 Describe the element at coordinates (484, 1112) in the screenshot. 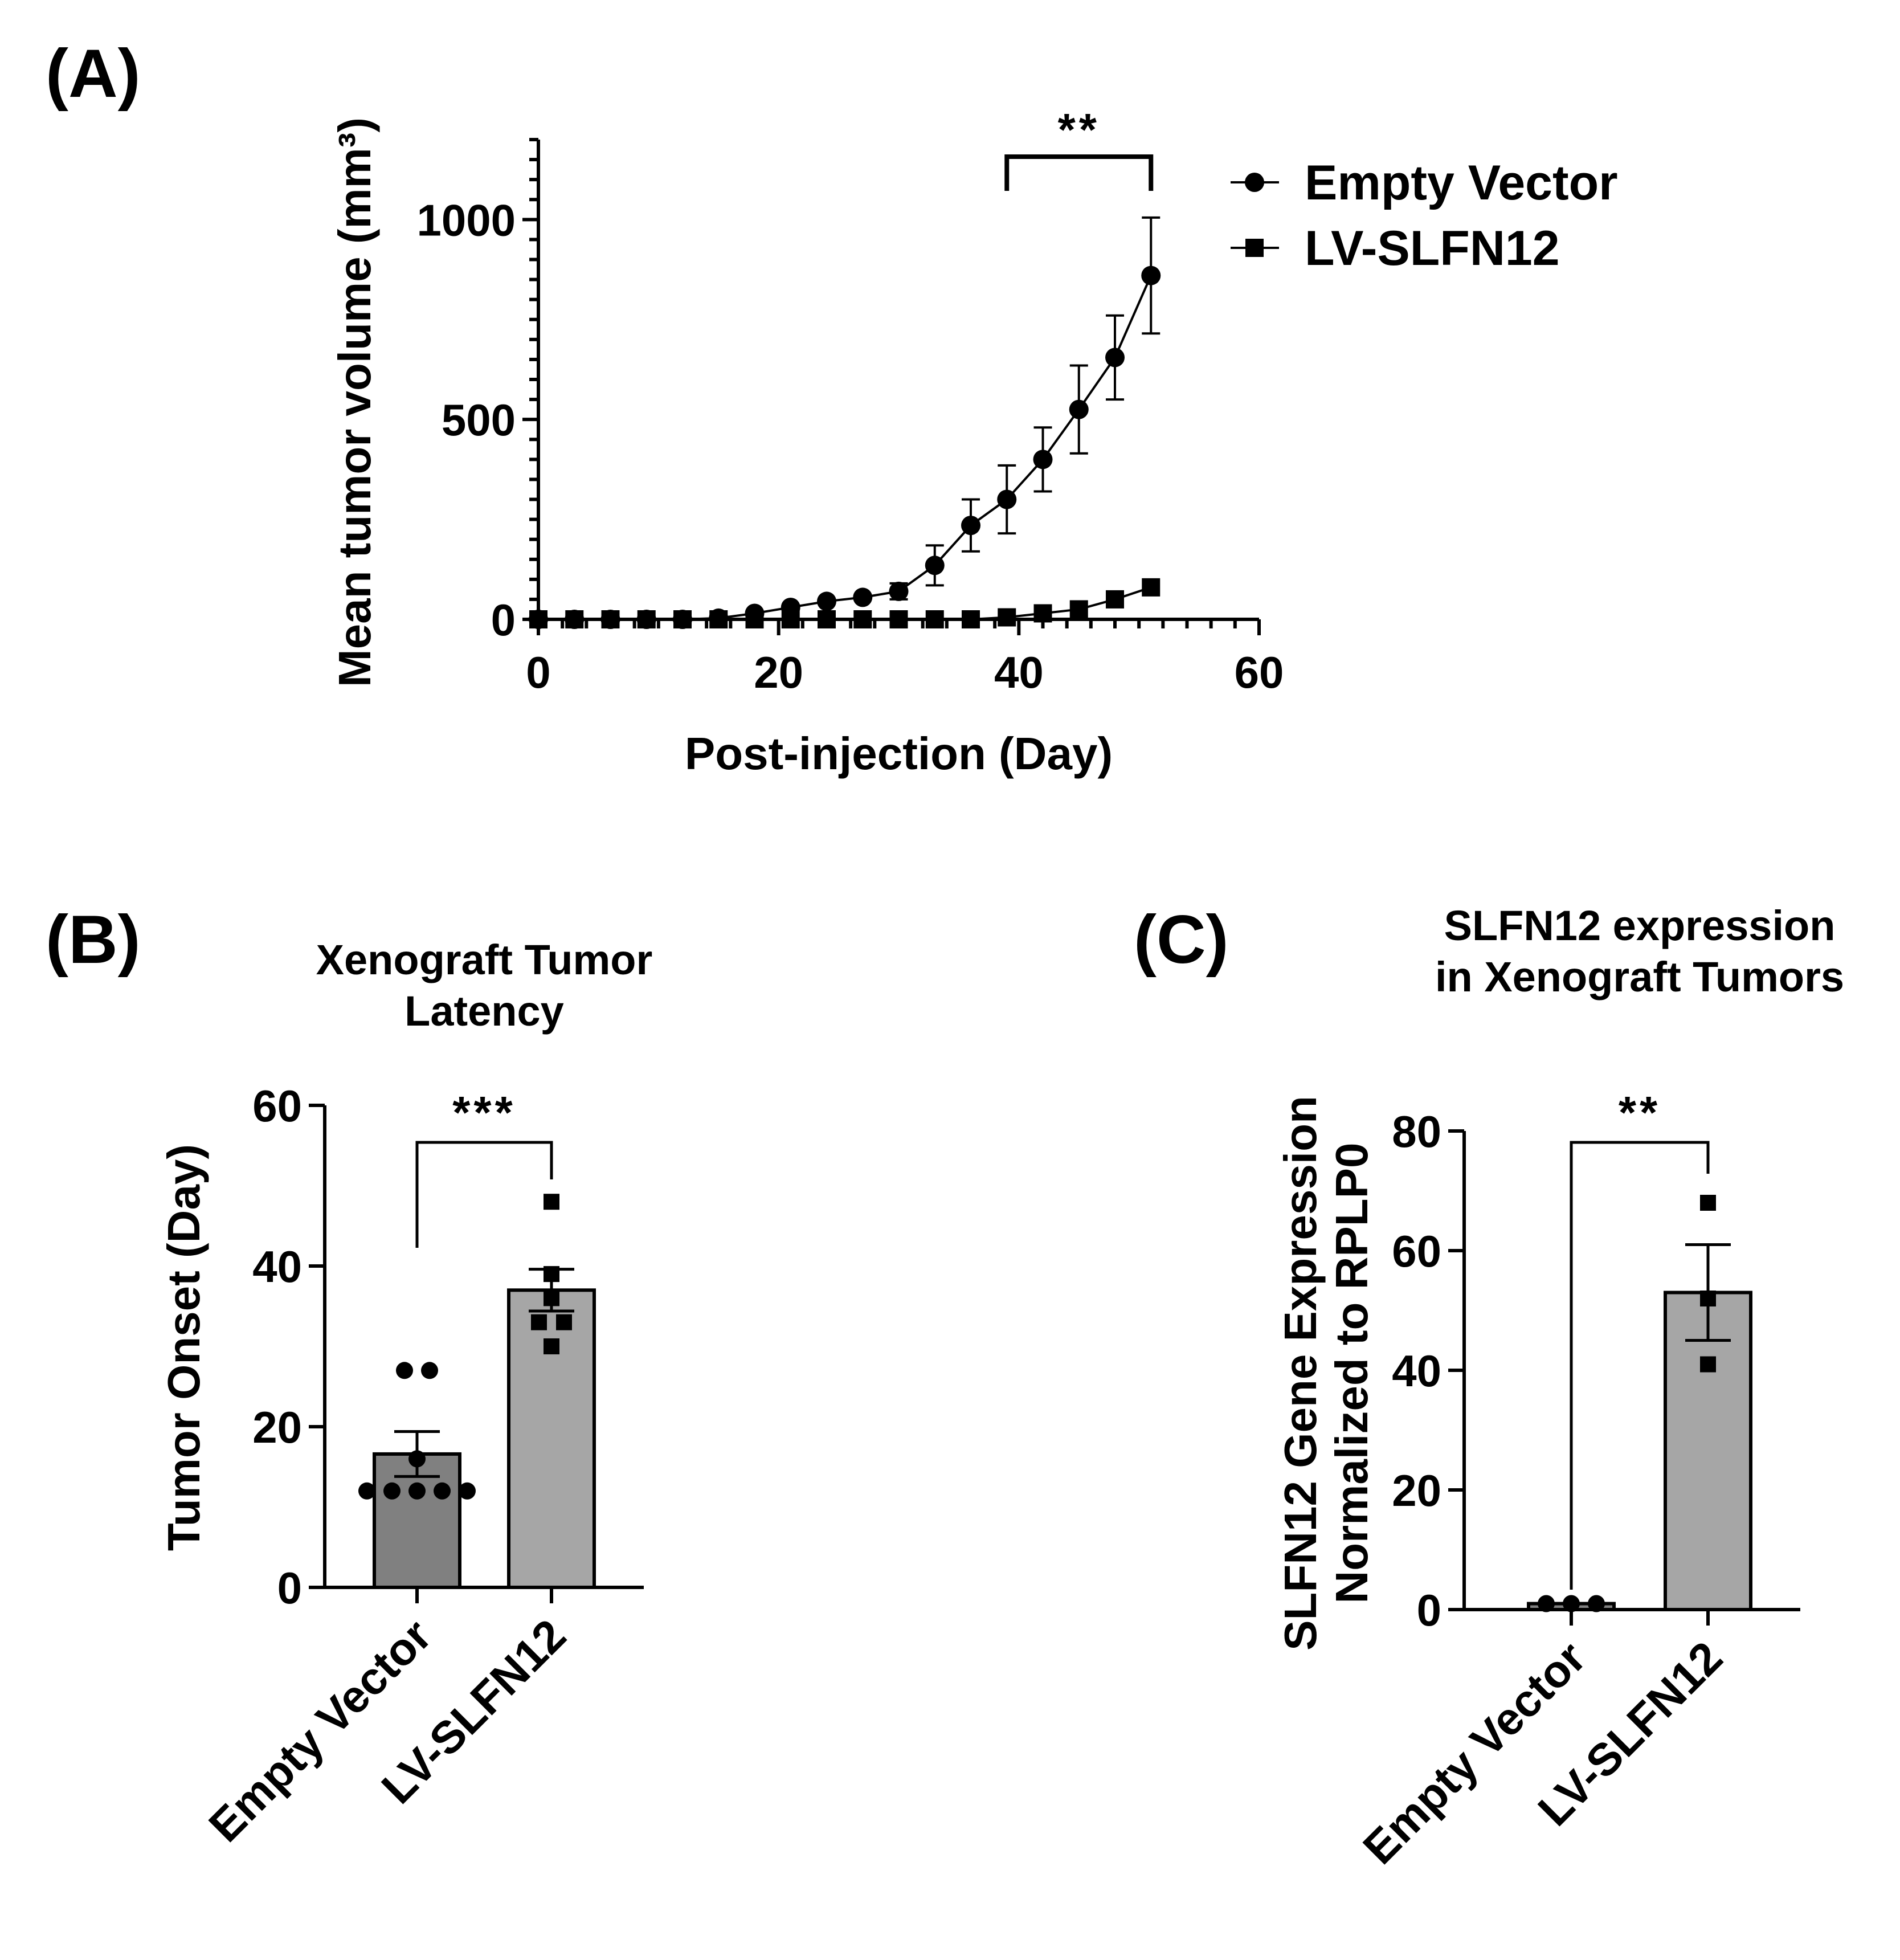

I see `significance-label: ***` at that location.